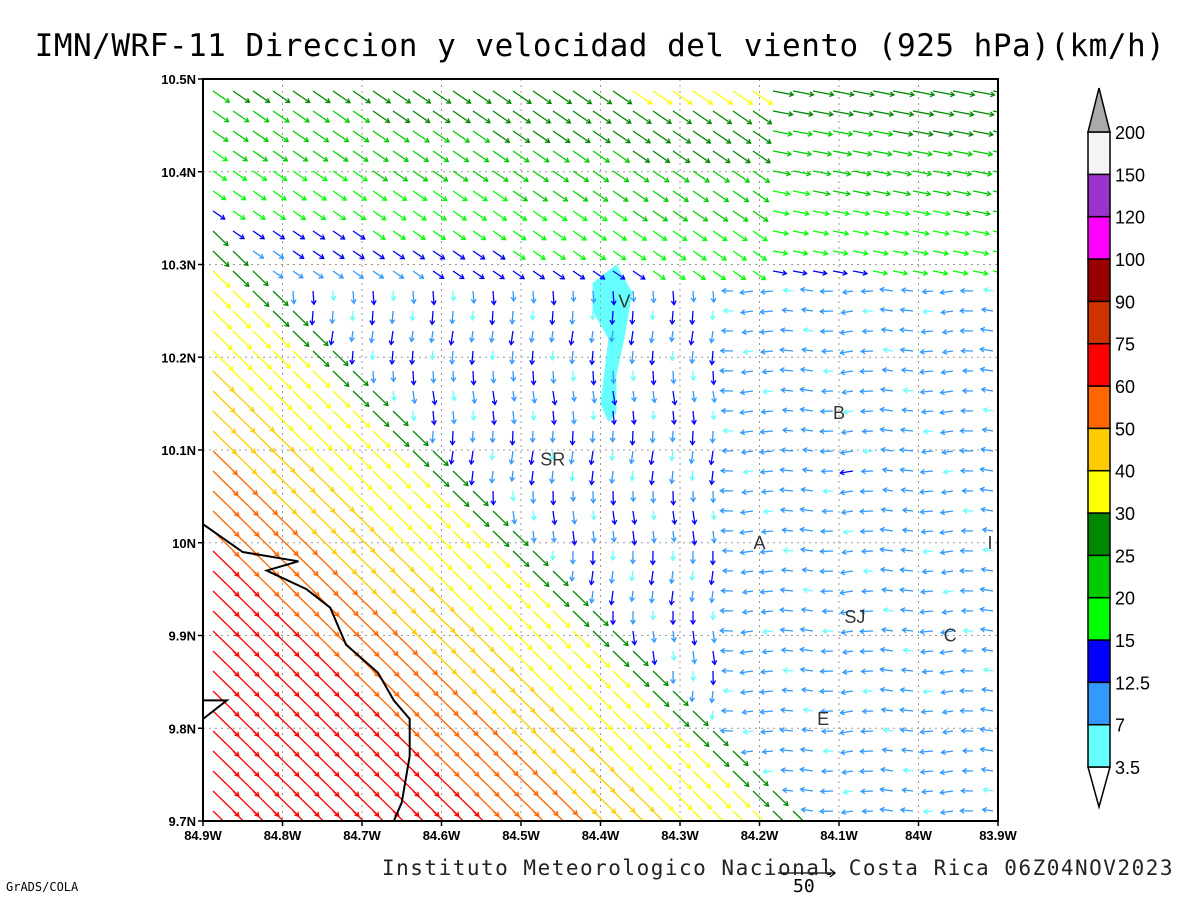  Describe the element at coordinates (680, 835) in the screenshot. I see `x-tick-label: 84.3W` at that location.